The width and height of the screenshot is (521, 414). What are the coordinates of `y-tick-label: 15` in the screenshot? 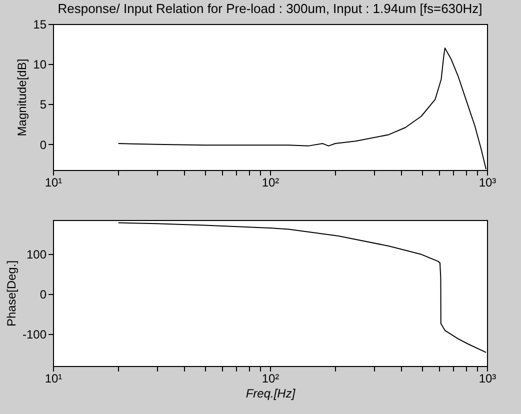 It's located at (40, 25).